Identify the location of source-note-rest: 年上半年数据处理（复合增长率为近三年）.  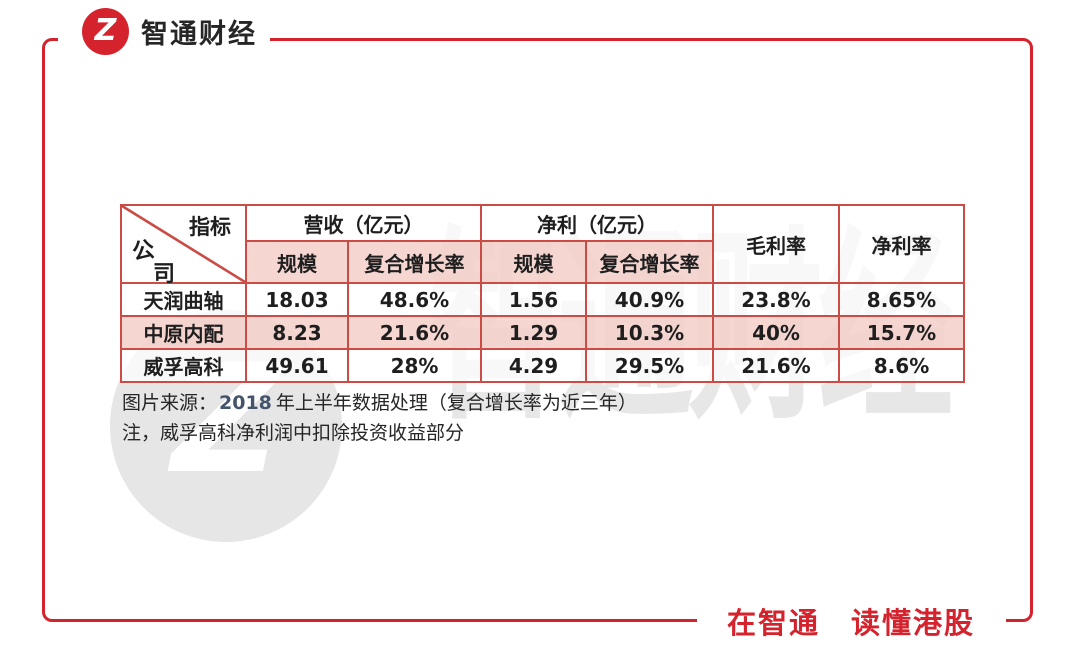
(456, 403).